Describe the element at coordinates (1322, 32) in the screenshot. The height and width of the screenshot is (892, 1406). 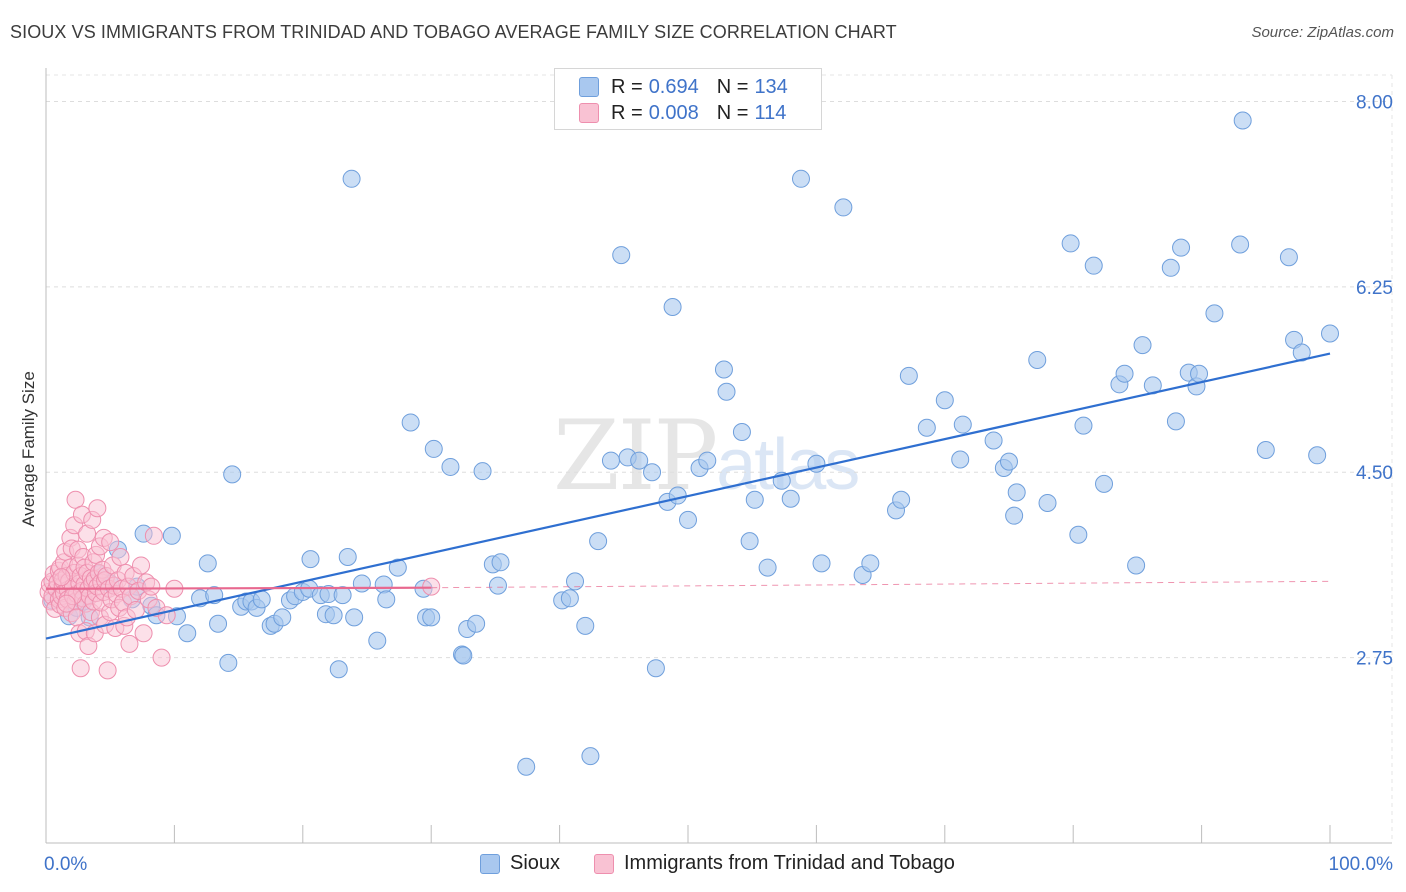
I see `source-label: Source: ZipAtlas.com` at that location.